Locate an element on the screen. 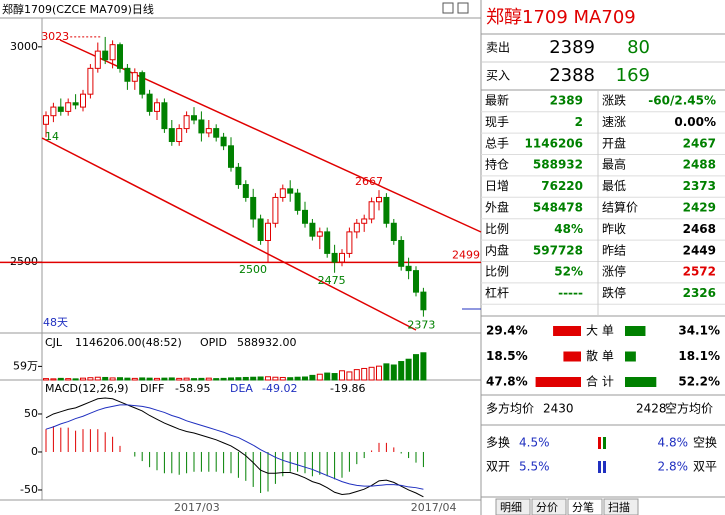 The width and height of the screenshot is (725, 515). price-annotation: 2667 is located at coordinates (369, 181).